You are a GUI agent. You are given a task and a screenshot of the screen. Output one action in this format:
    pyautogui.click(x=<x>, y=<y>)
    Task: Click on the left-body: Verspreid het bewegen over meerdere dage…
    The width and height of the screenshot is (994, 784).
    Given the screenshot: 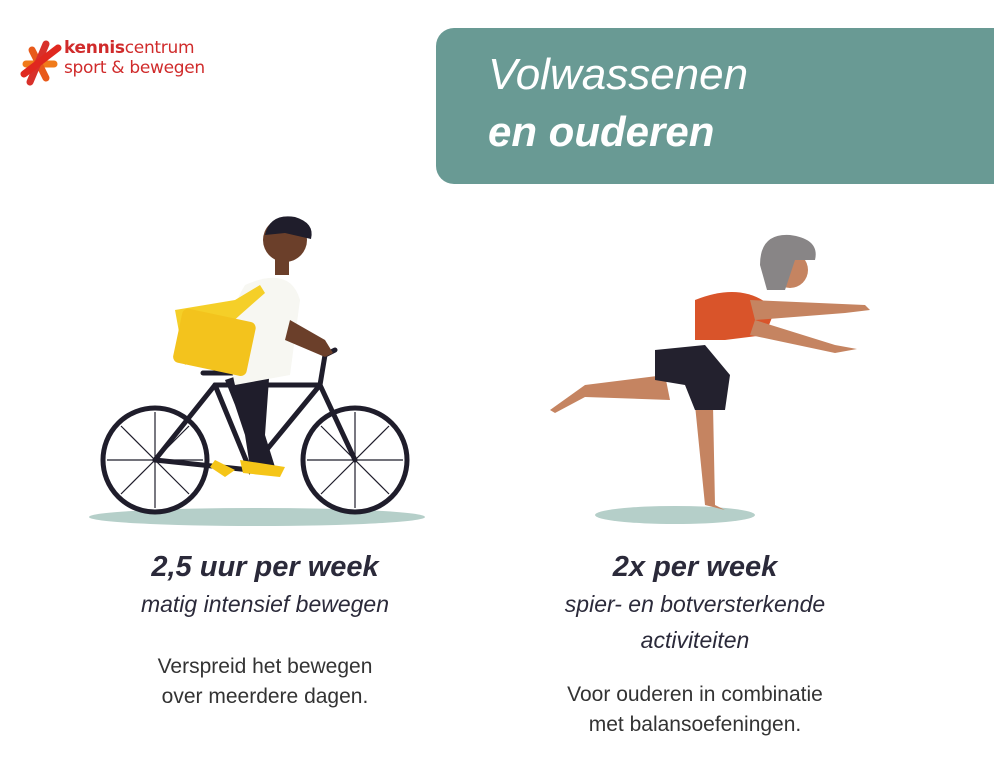 What is the action you would take?
    pyautogui.click(x=265, y=682)
    